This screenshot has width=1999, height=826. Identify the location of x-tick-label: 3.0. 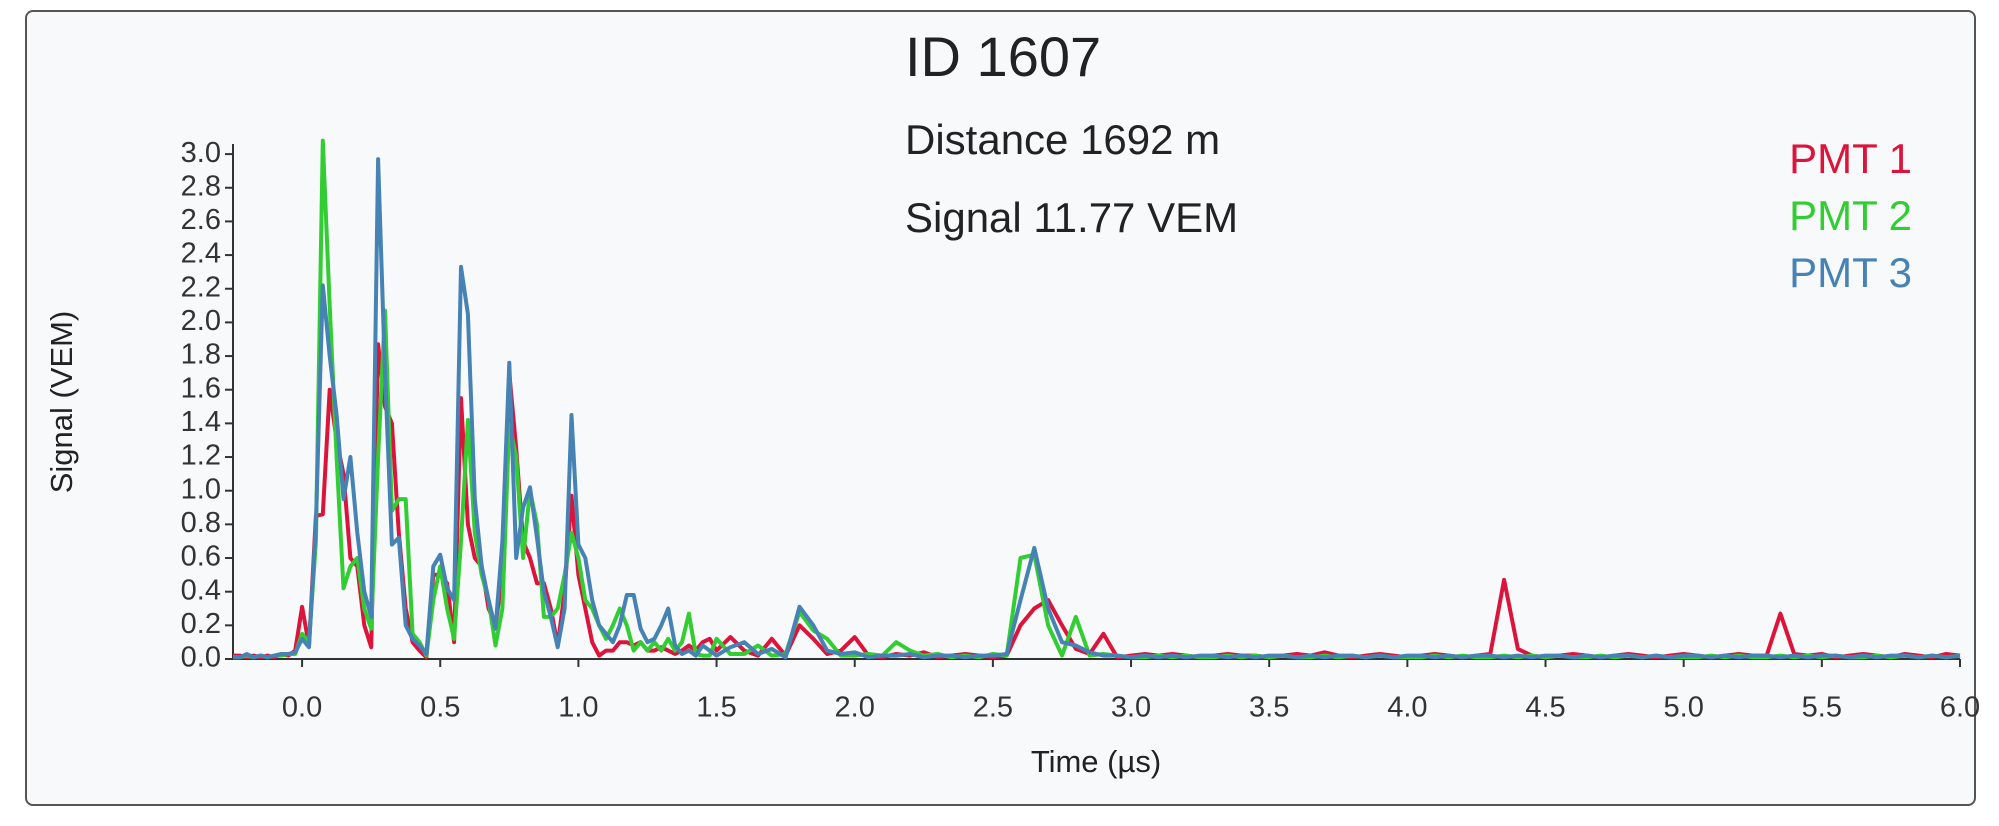
(1131, 708).